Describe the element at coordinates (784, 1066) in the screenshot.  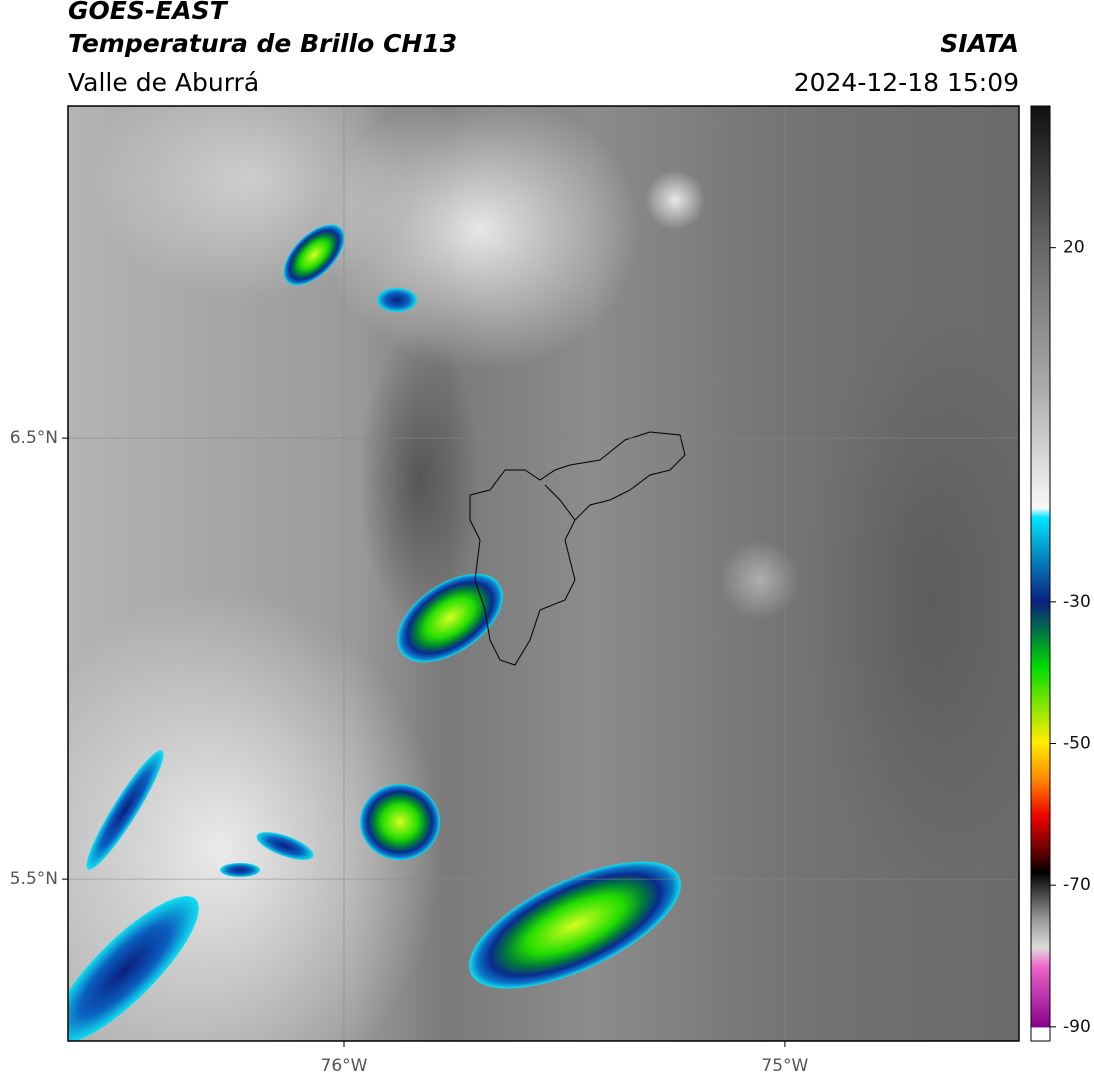
I see `x-tick-label: 75°W` at that location.